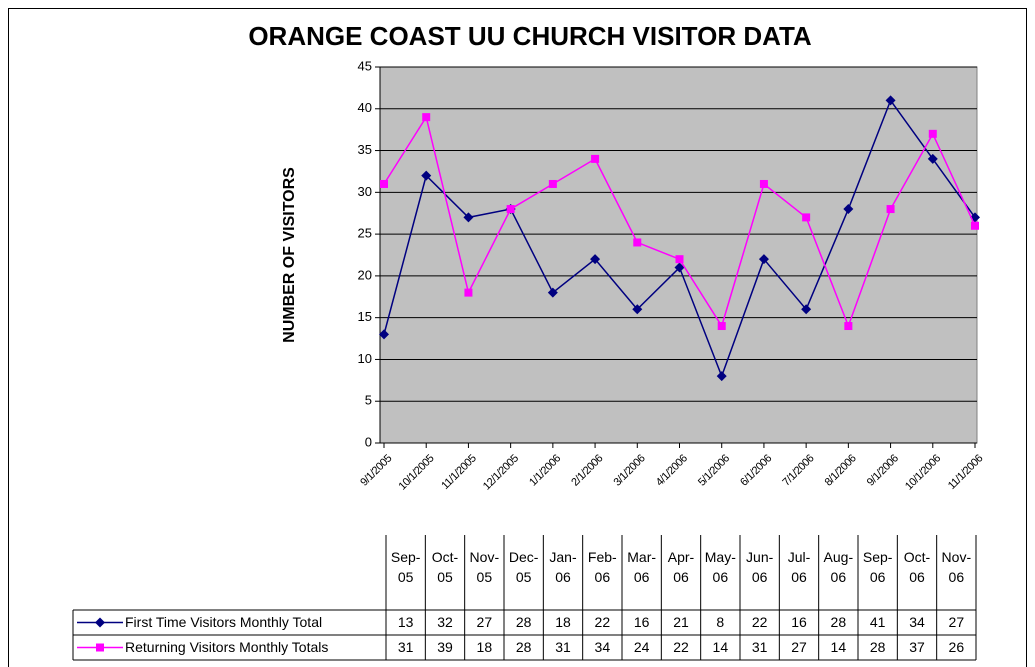  Describe the element at coordinates (799, 567) in the screenshot. I see `table-header: Jul-06` at that location.